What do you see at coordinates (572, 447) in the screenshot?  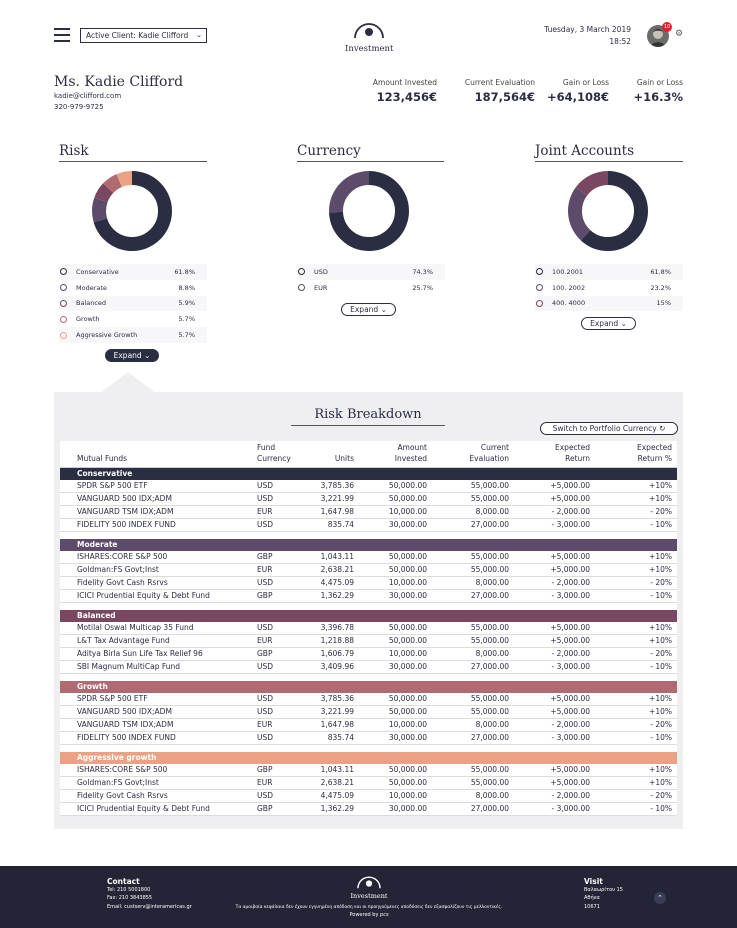 I see `col-label: Expected` at bounding box center [572, 447].